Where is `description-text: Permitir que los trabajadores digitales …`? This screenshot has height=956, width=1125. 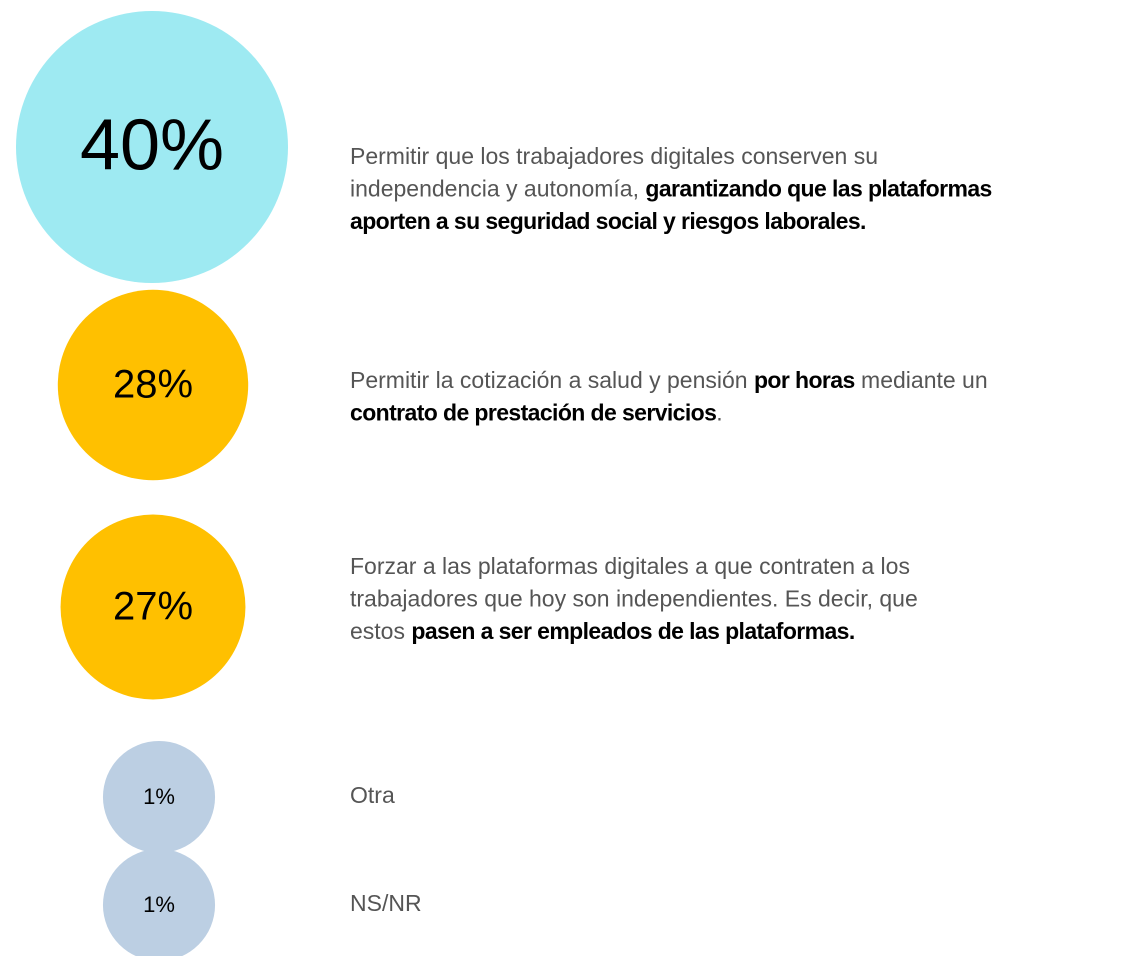 description-text: Permitir que los trabajadores digitales … is located at coordinates (614, 156).